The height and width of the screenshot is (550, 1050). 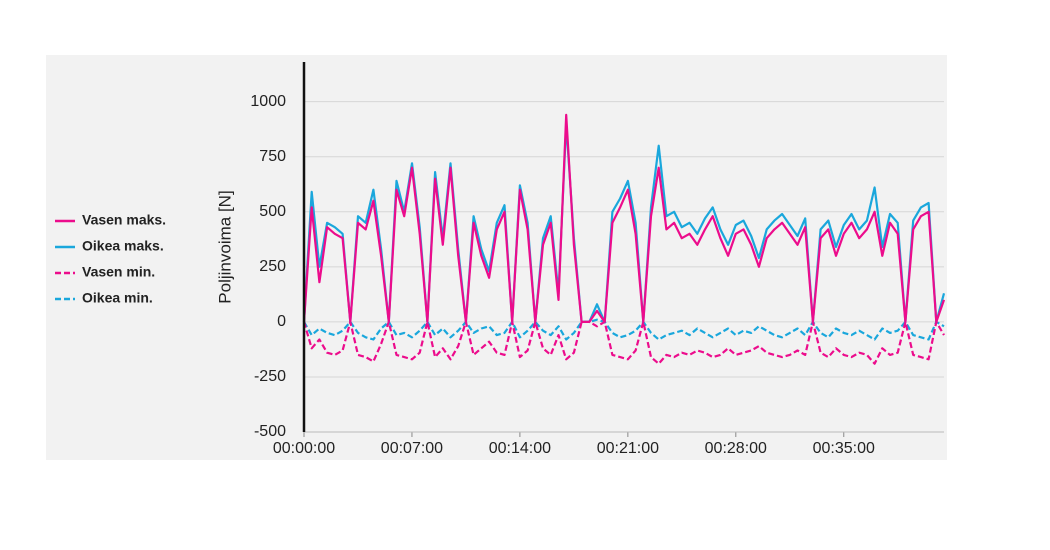 What do you see at coordinates (272, 211) in the screenshot?
I see `y-tick-label: 500` at bounding box center [272, 211].